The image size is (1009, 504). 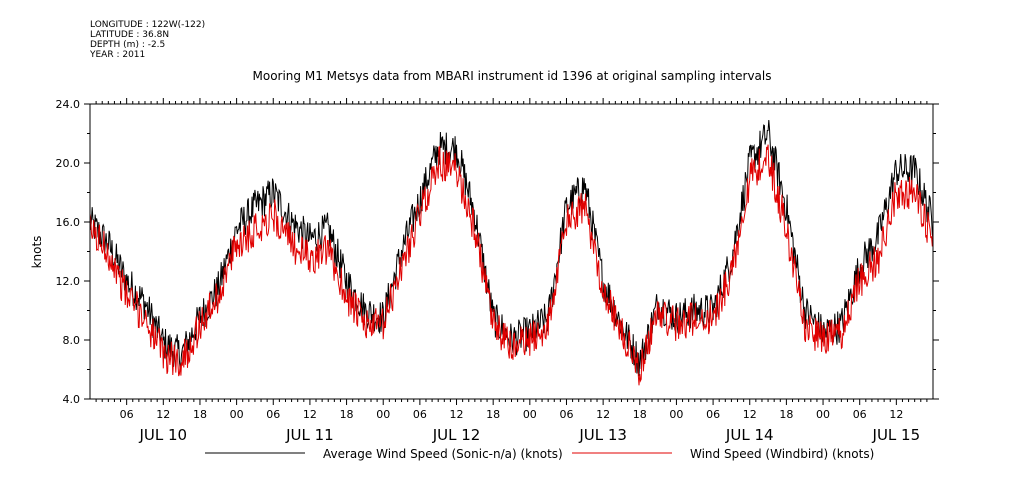 I want to click on year-text: YEAR : 2011, so click(x=118, y=55).